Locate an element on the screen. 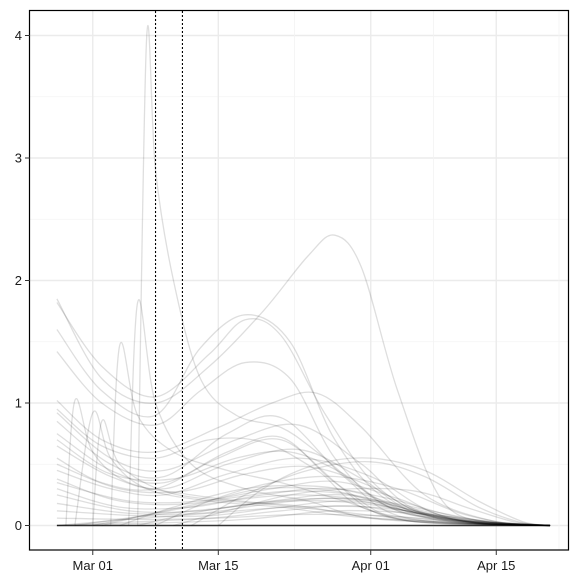 This screenshot has width=570, height=577. y-tick-label: 3 is located at coordinates (18, 158).